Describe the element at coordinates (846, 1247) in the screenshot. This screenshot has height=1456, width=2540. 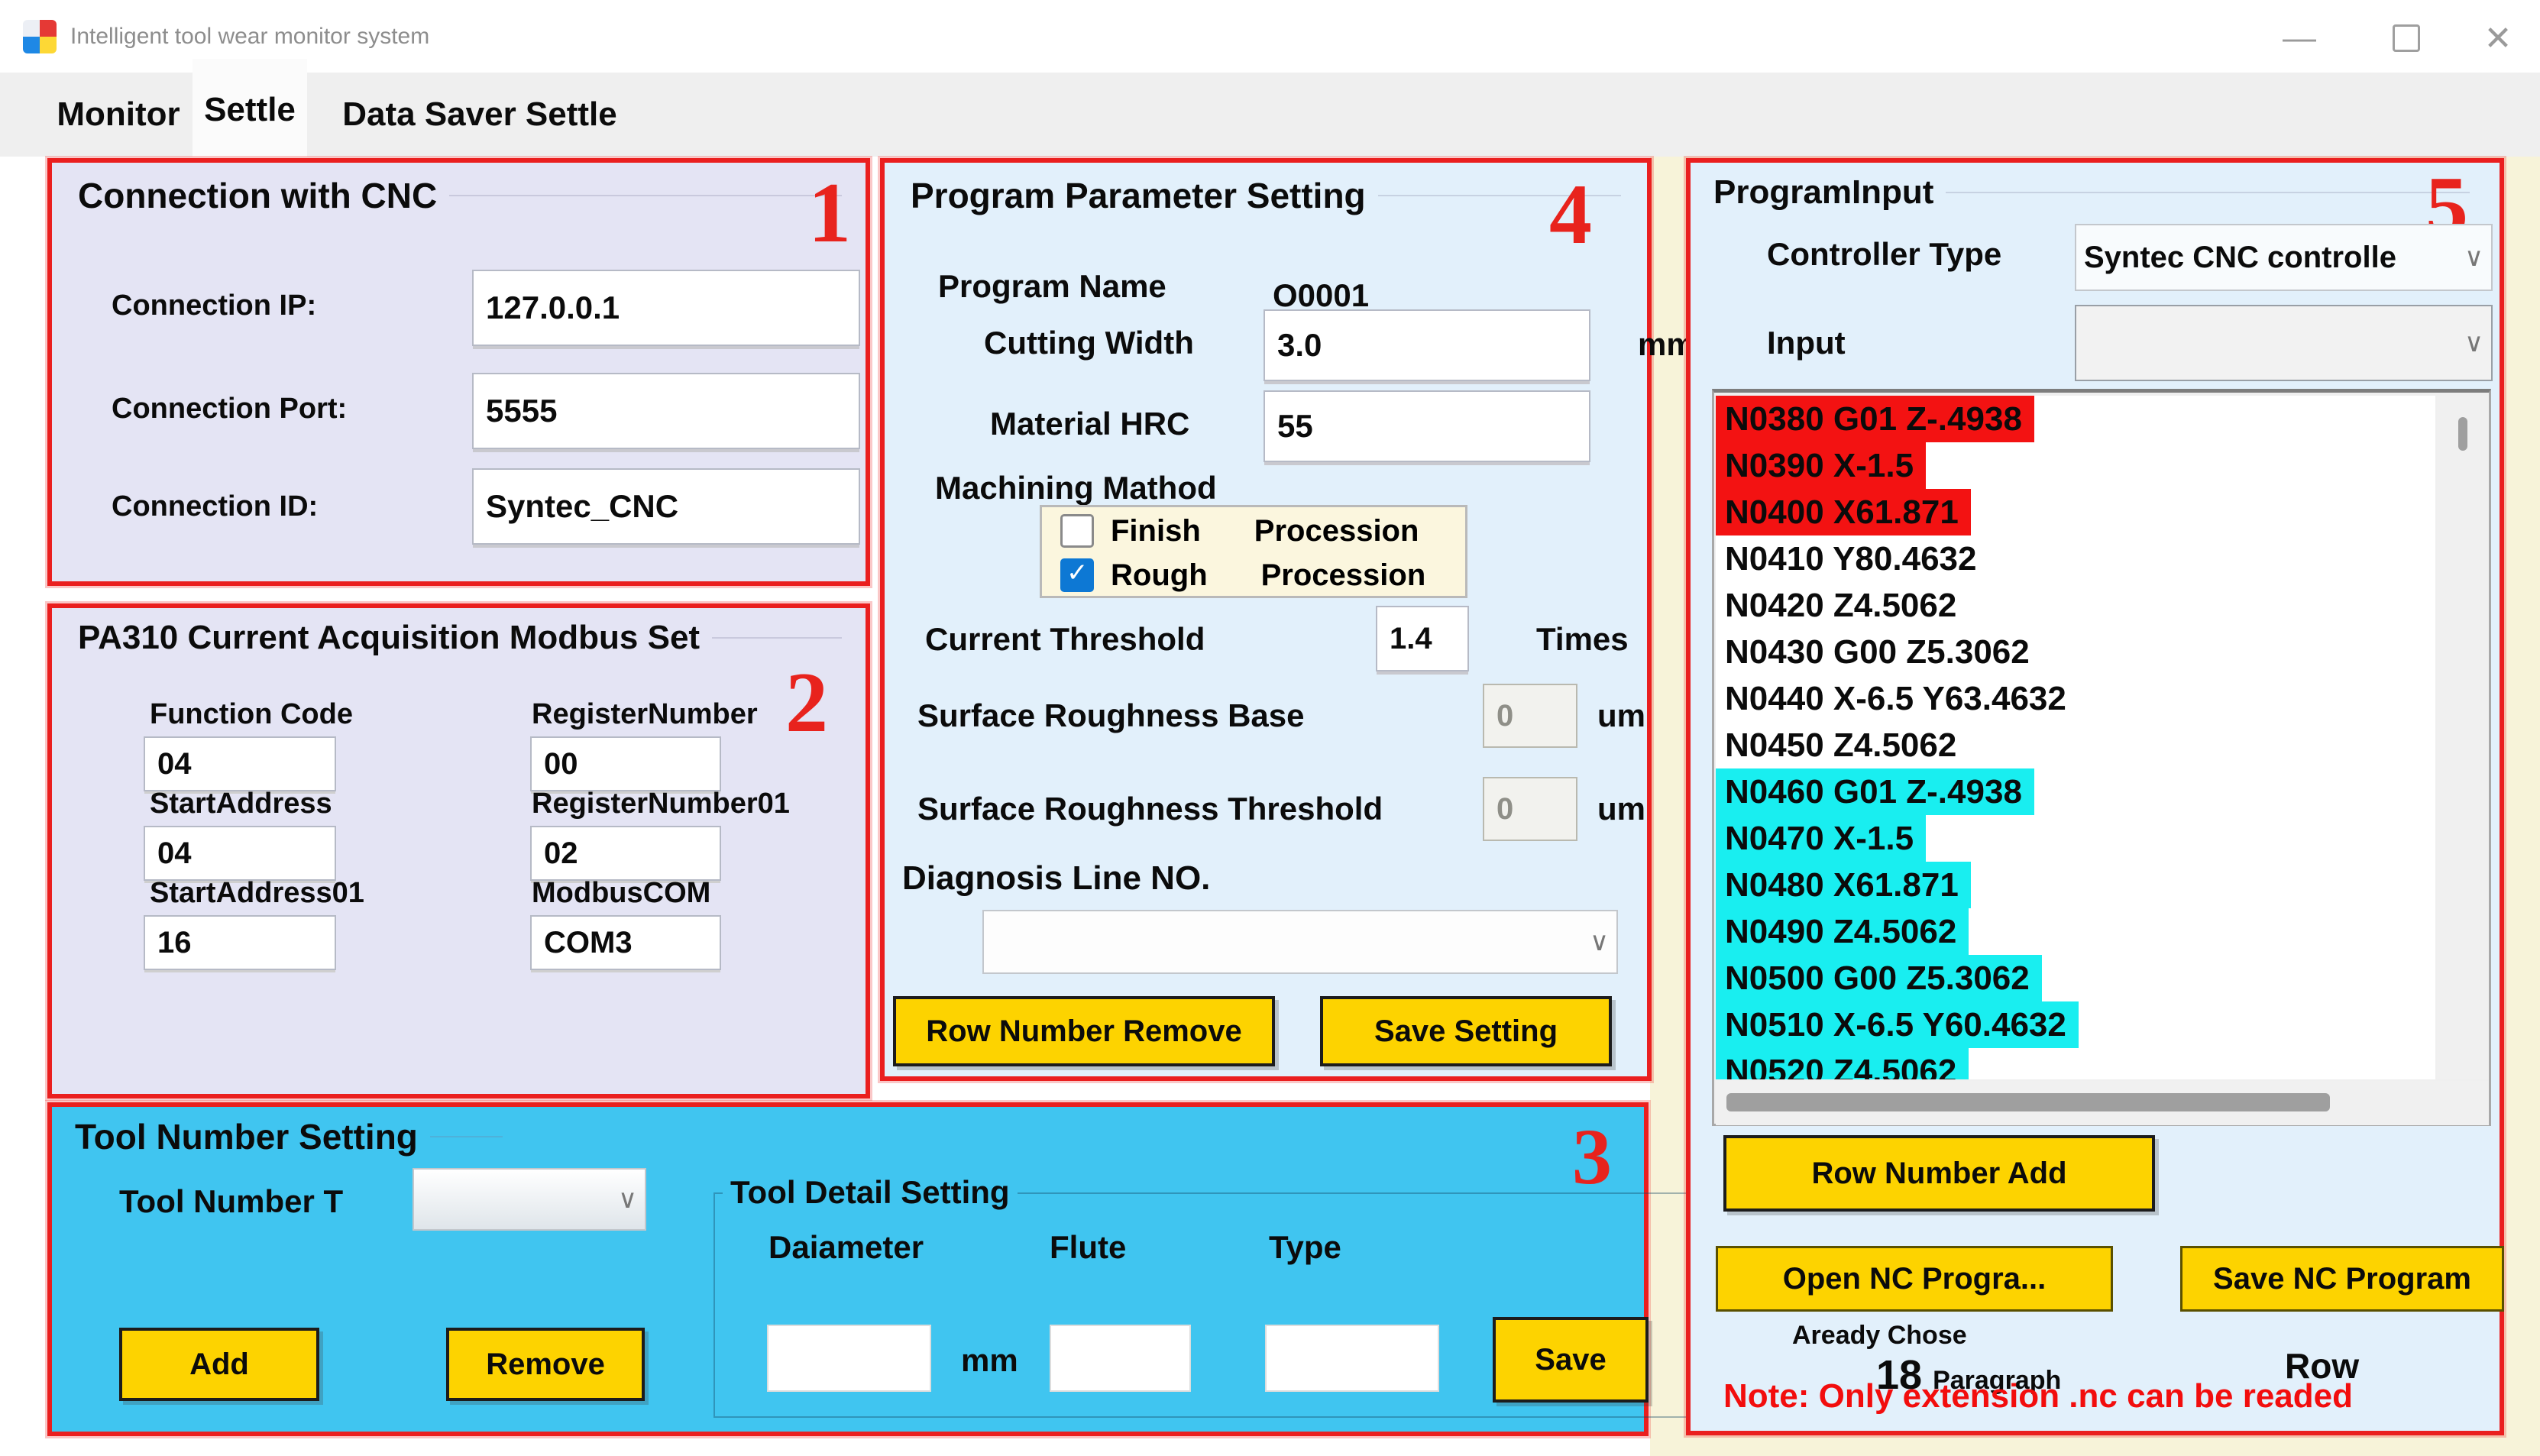
I see `diameter-label: Daiameter` at that location.